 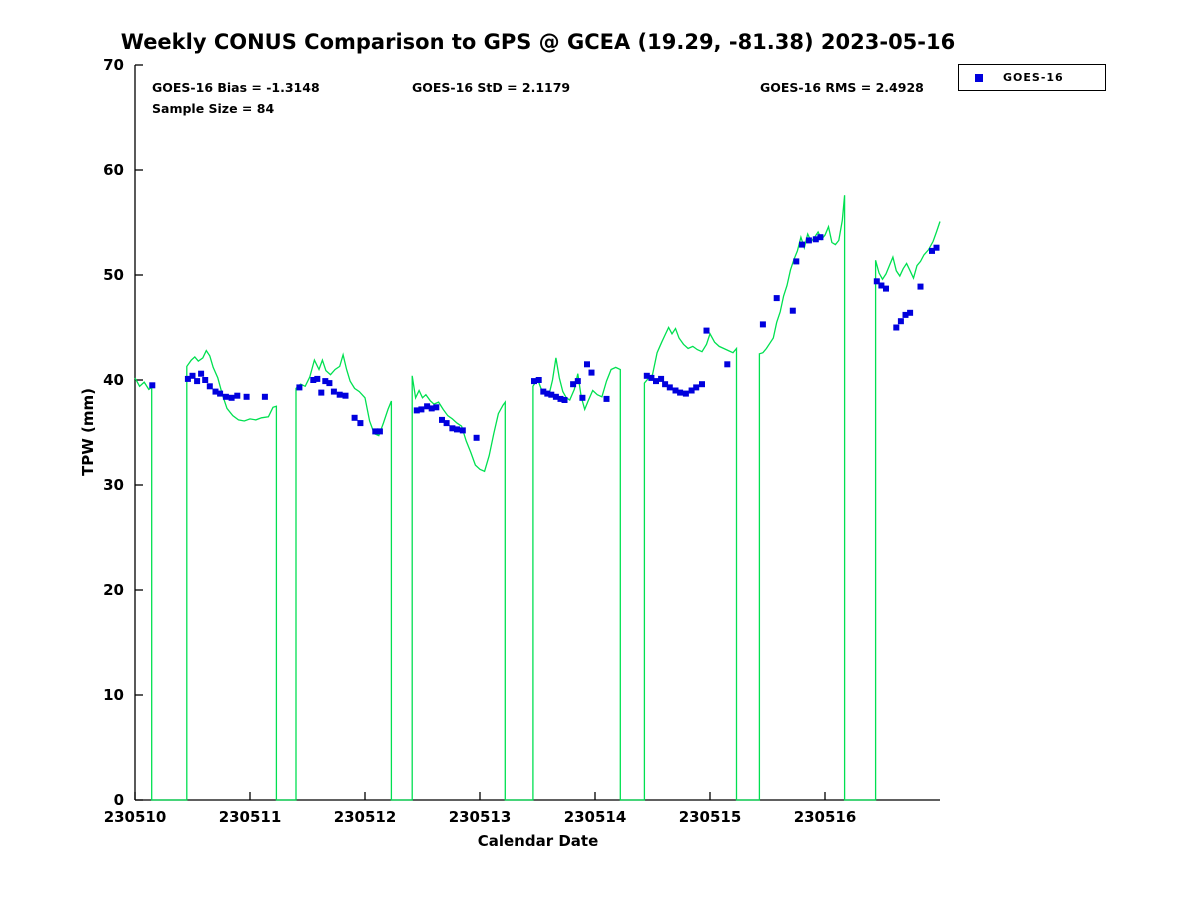 I want to click on x-axis-label: Calendar Date, so click(x=538, y=841).